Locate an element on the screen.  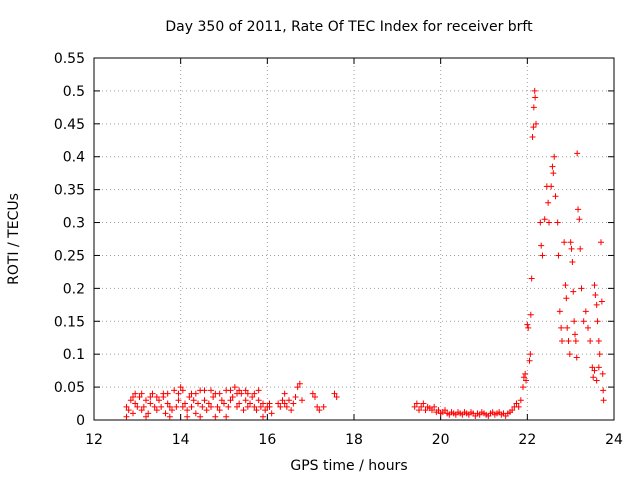
x-tick-label: 18 is located at coordinates (354, 440).